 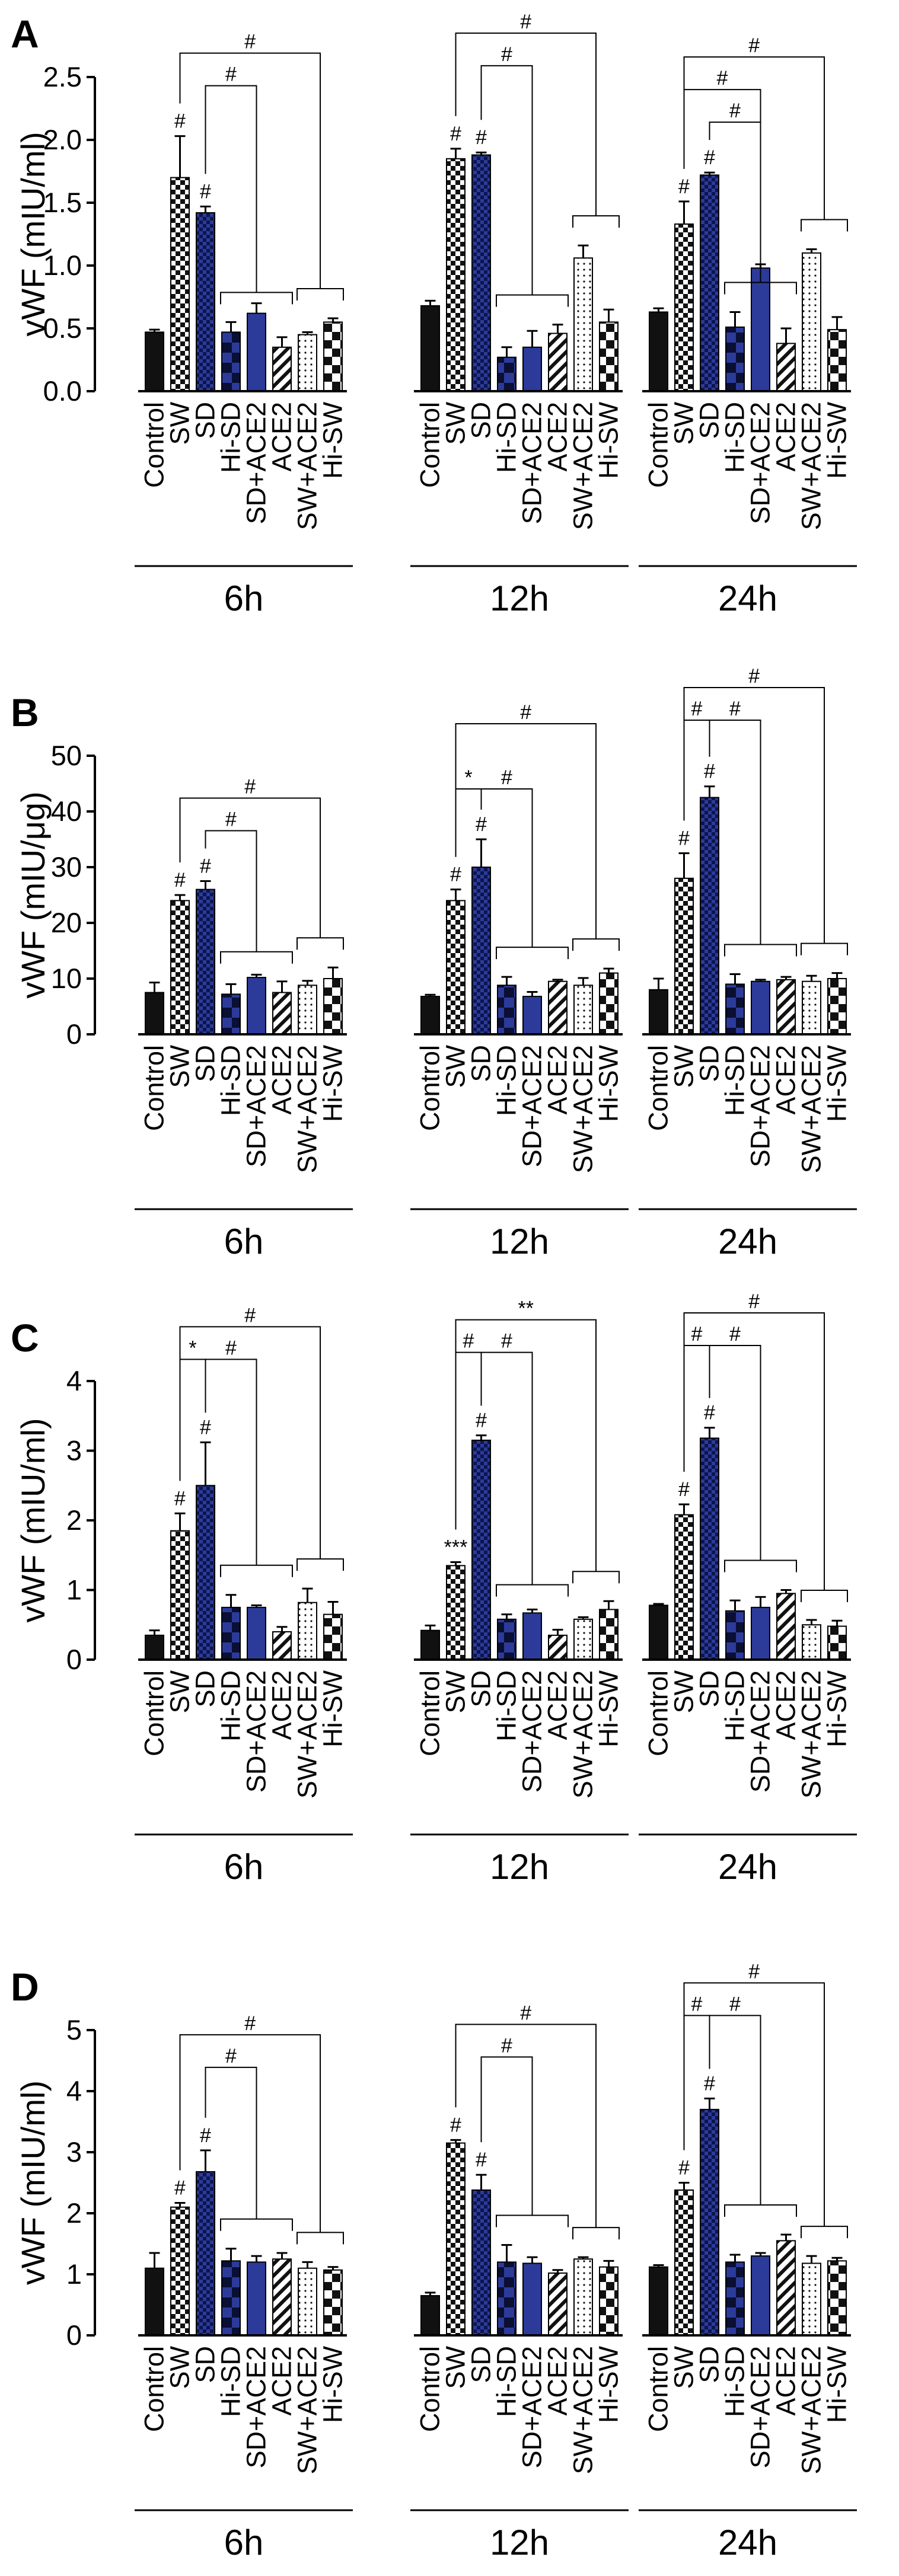 What do you see at coordinates (33, 895) in the screenshot?
I see `y-axis-label: vWF (mIU/μg)` at bounding box center [33, 895].